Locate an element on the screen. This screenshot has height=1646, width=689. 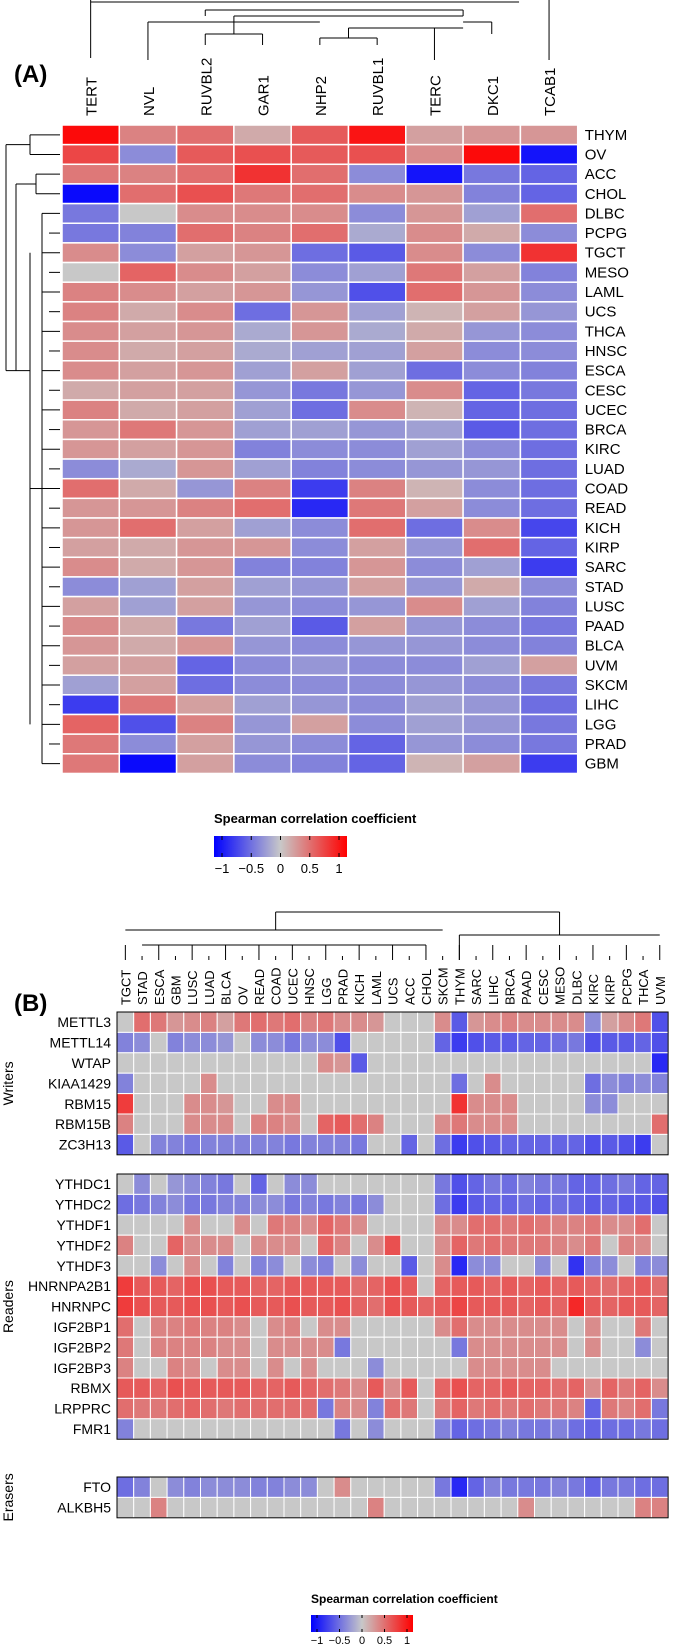
row-label: UCEC is located at coordinates (606, 410).